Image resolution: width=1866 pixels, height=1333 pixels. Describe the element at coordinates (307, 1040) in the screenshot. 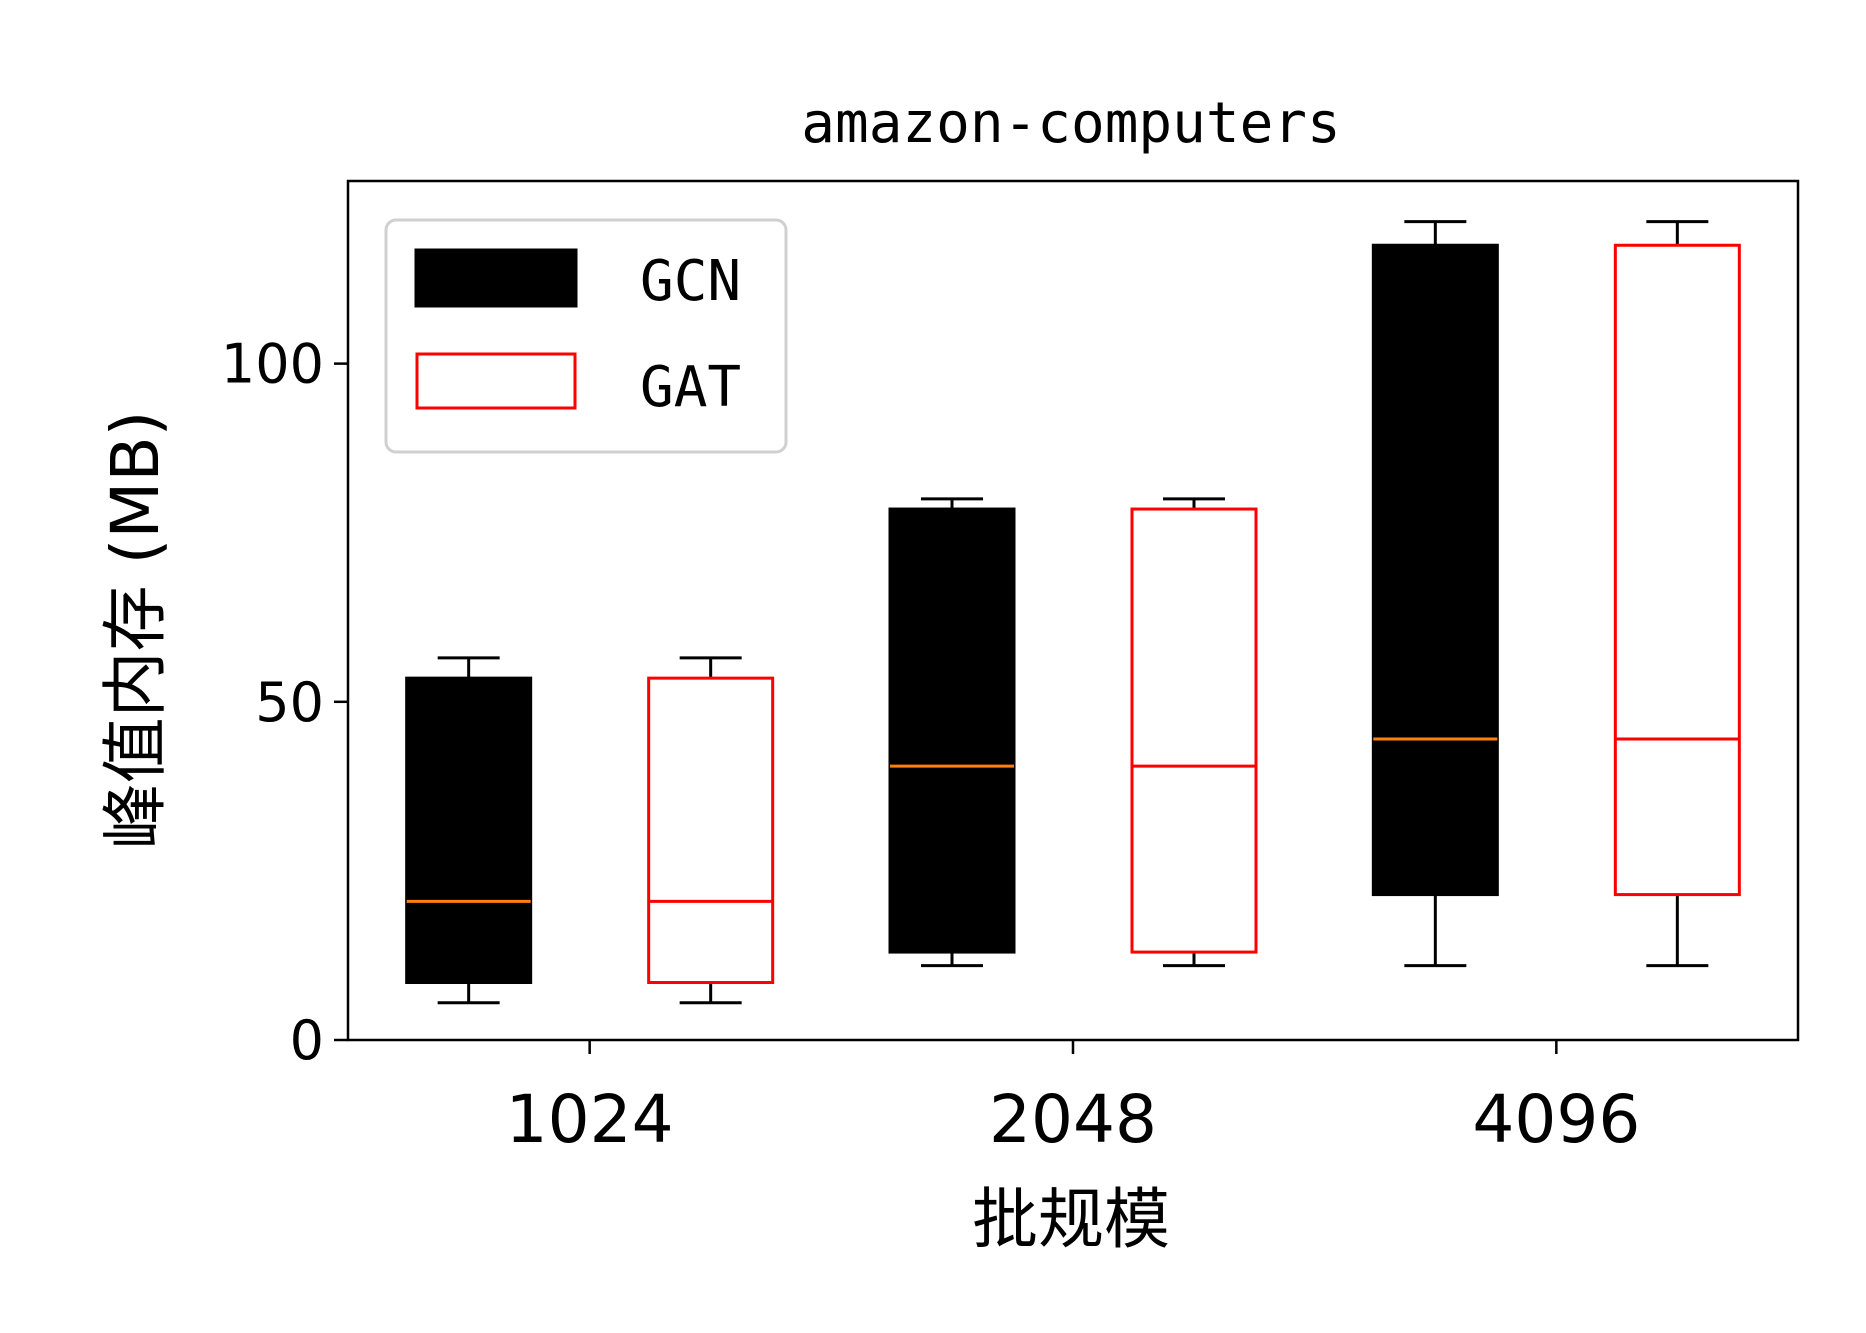

I see `y-tick-label: 0` at that location.